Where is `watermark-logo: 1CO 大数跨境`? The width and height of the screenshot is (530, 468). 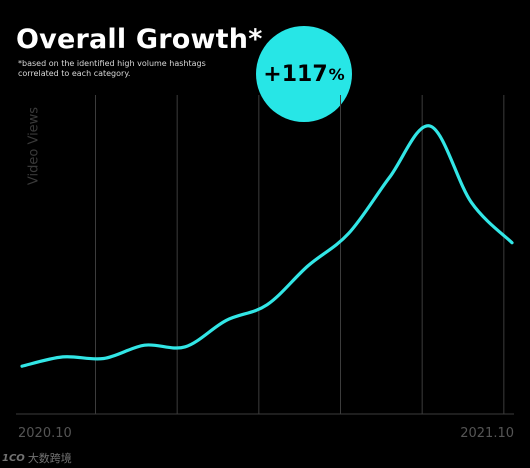 watermark-logo: 1CO 大数跨境 is located at coordinates (37, 458).